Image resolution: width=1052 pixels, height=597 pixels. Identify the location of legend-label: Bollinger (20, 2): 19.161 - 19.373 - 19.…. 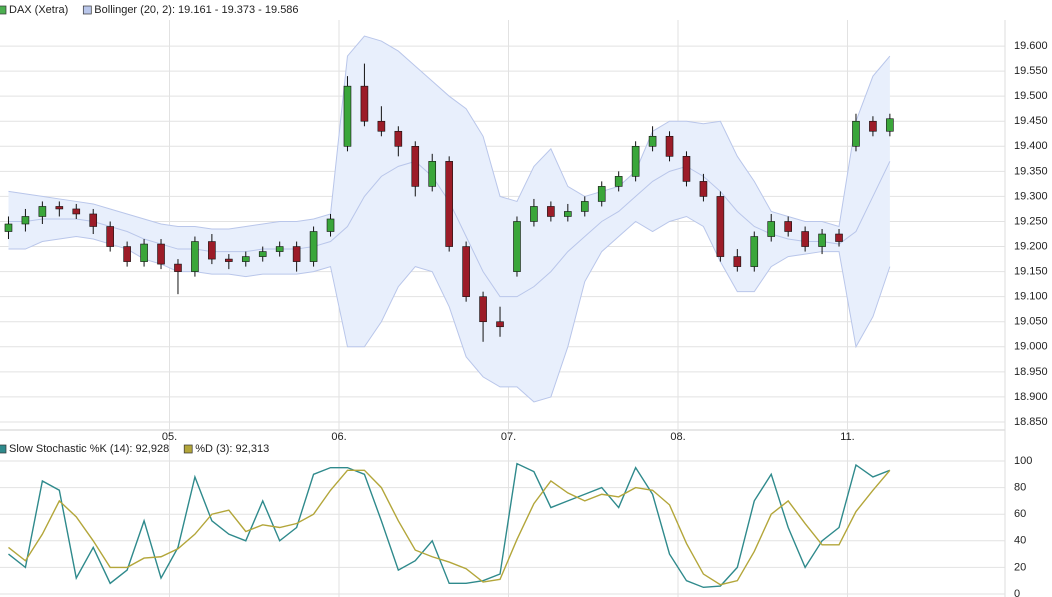
(196, 10).